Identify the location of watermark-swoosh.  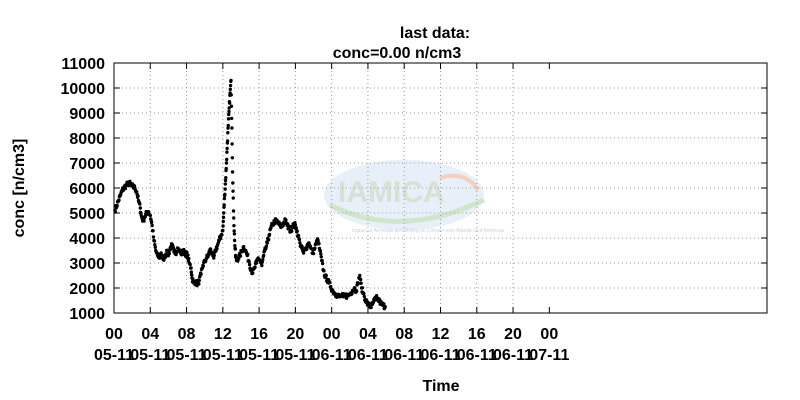
(407, 210).